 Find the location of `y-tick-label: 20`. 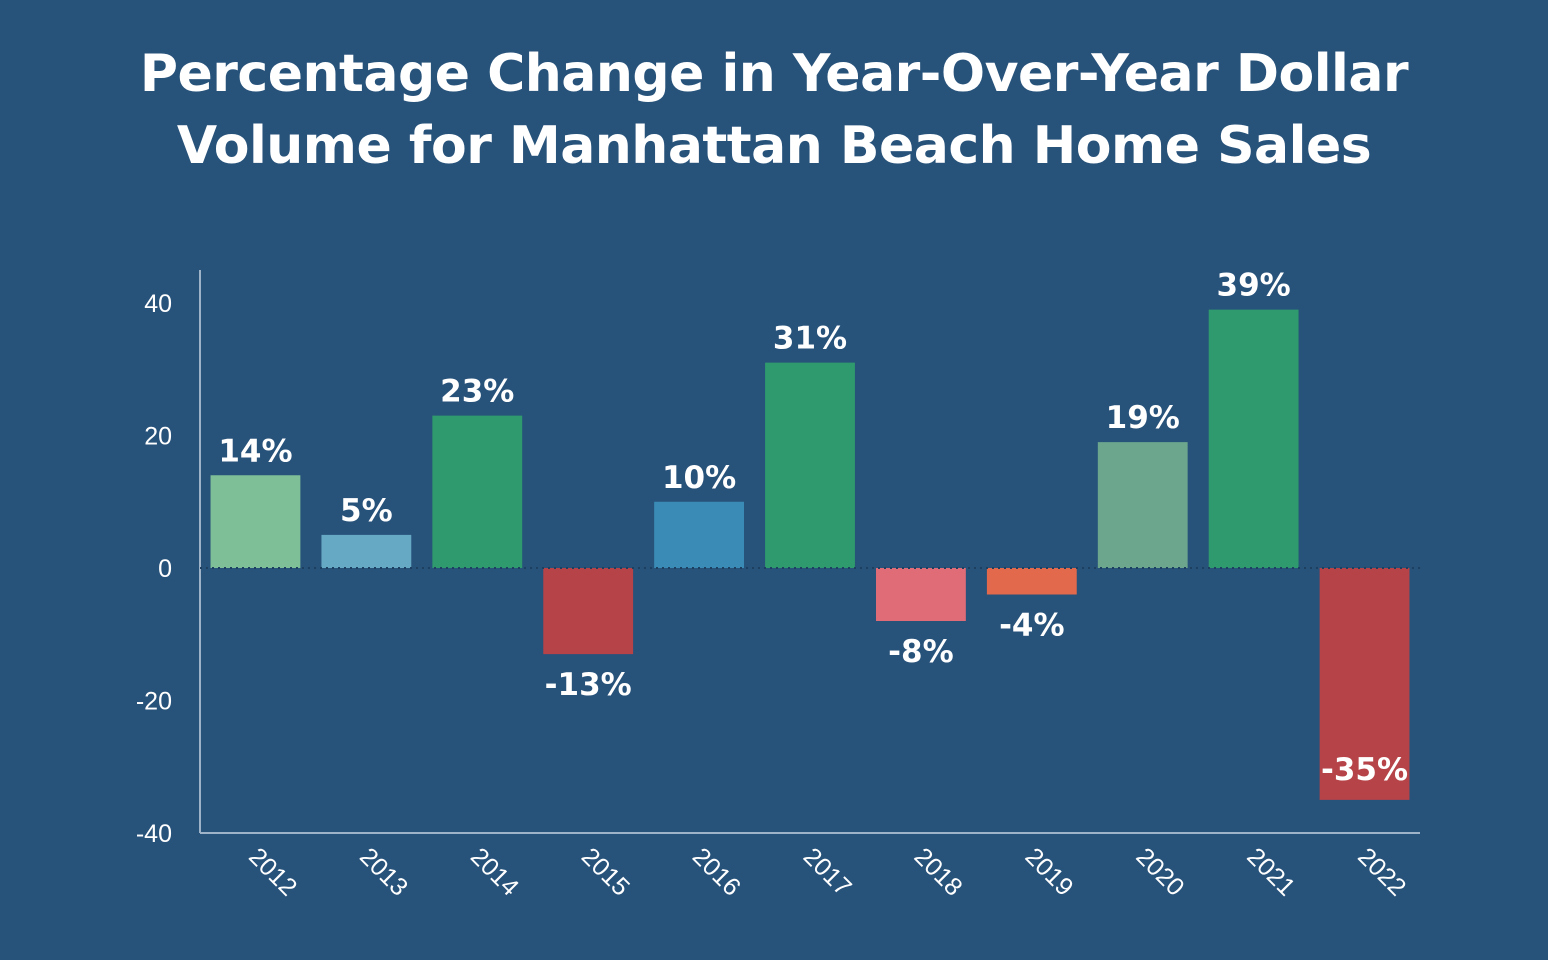

y-tick-label: 20 is located at coordinates (158, 437).